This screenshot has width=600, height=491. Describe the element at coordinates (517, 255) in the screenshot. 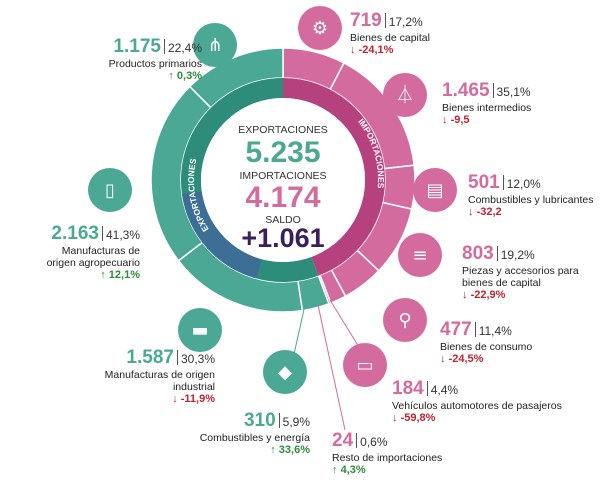

I see `import-share: 19,2%` at that location.